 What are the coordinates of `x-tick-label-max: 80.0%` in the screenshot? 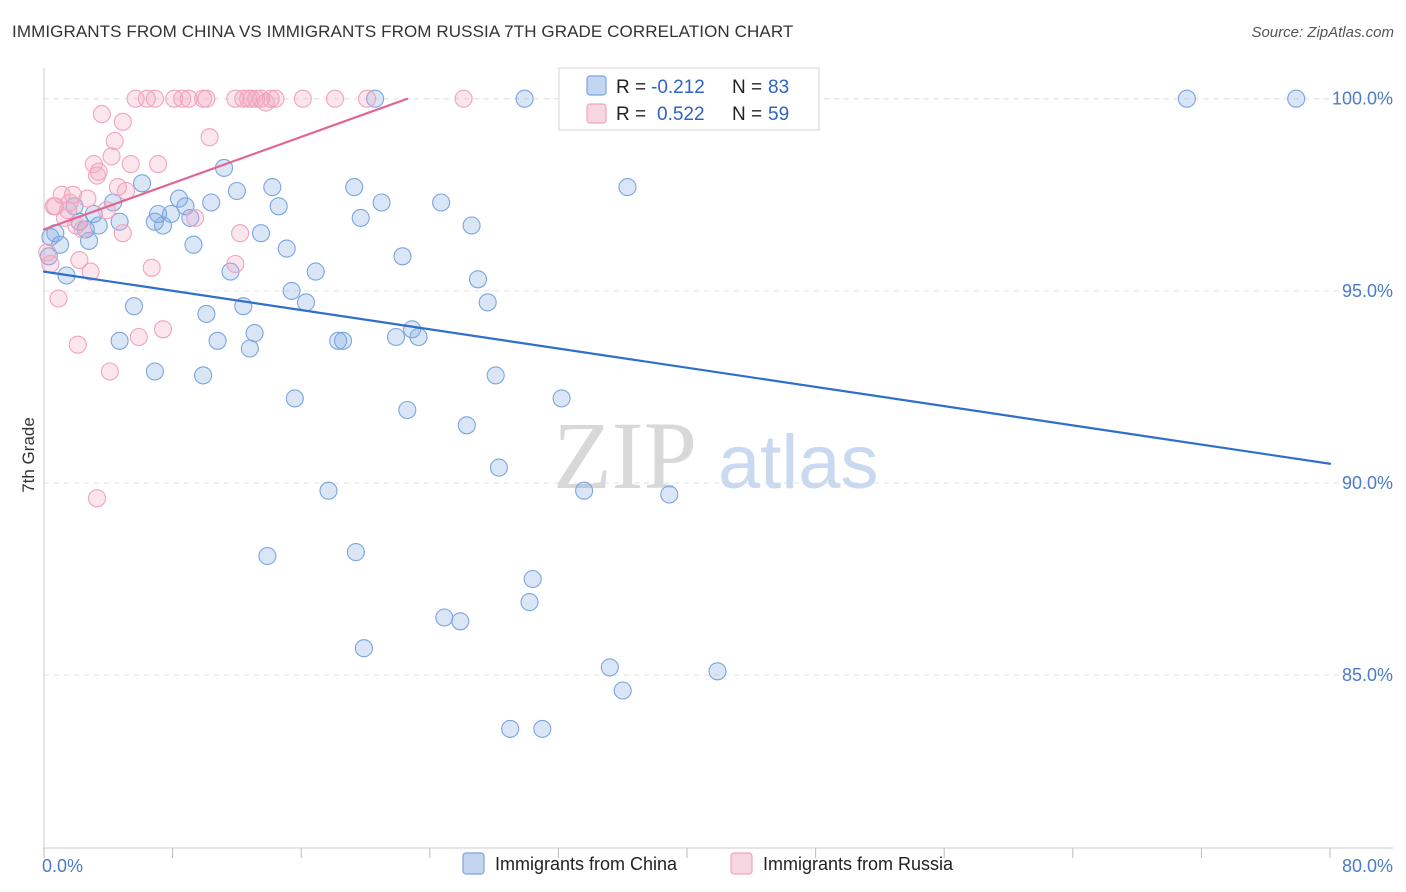 It's located at (1367, 866).